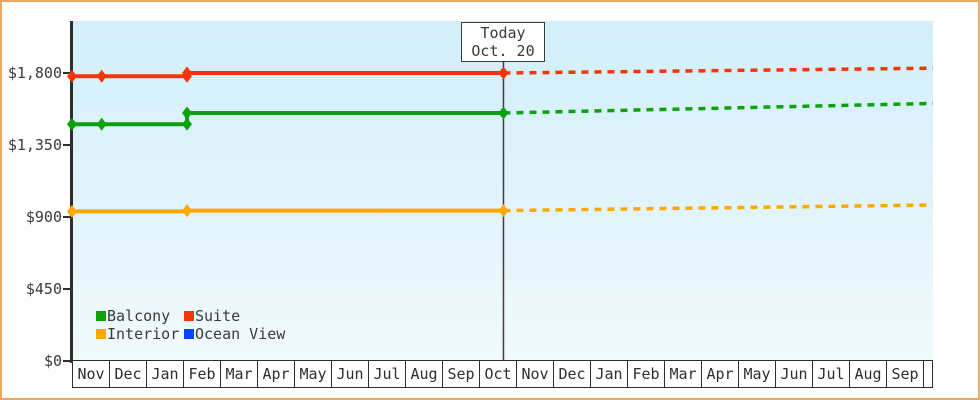 Image resolution: width=980 pixels, height=400 pixels. What do you see at coordinates (718, 70) in the screenshot?
I see `suite-forecast-line` at bounding box center [718, 70].